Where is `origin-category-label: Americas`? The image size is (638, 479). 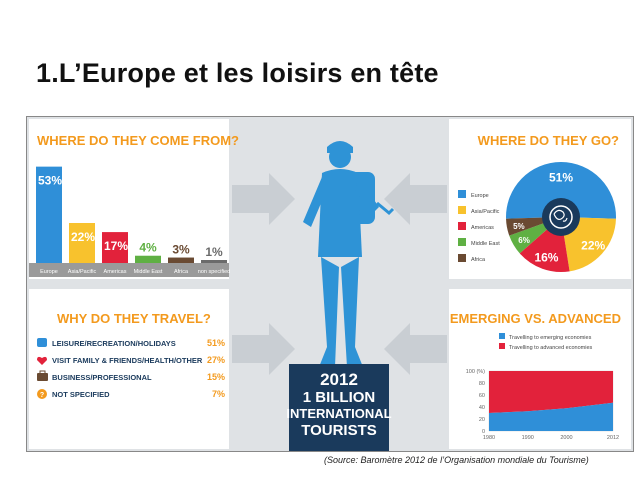
origin-category-label: Americas is located at coordinates (115, 272).